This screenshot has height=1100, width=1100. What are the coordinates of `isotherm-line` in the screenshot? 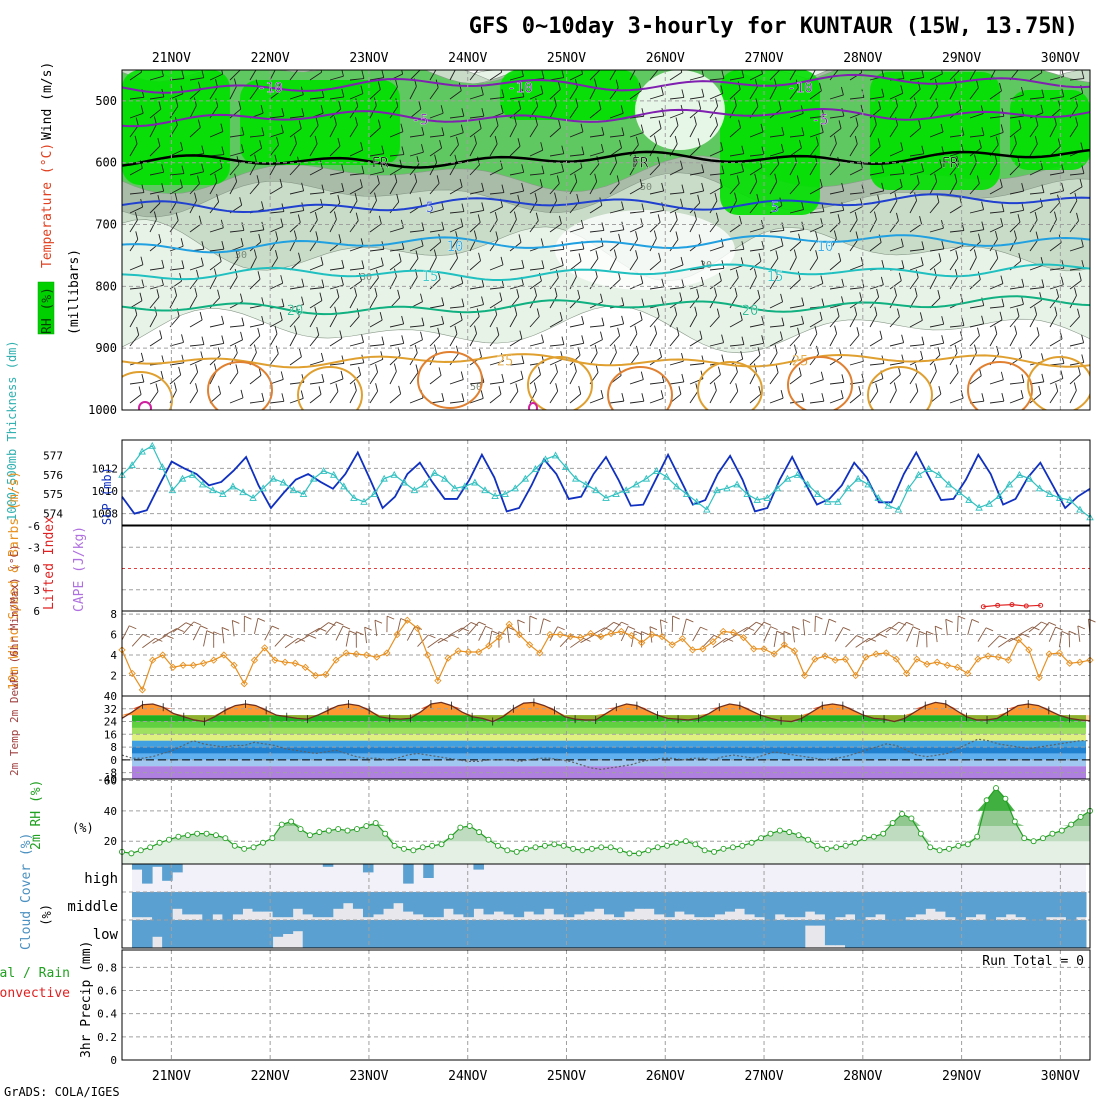 It's located at (606, 361).